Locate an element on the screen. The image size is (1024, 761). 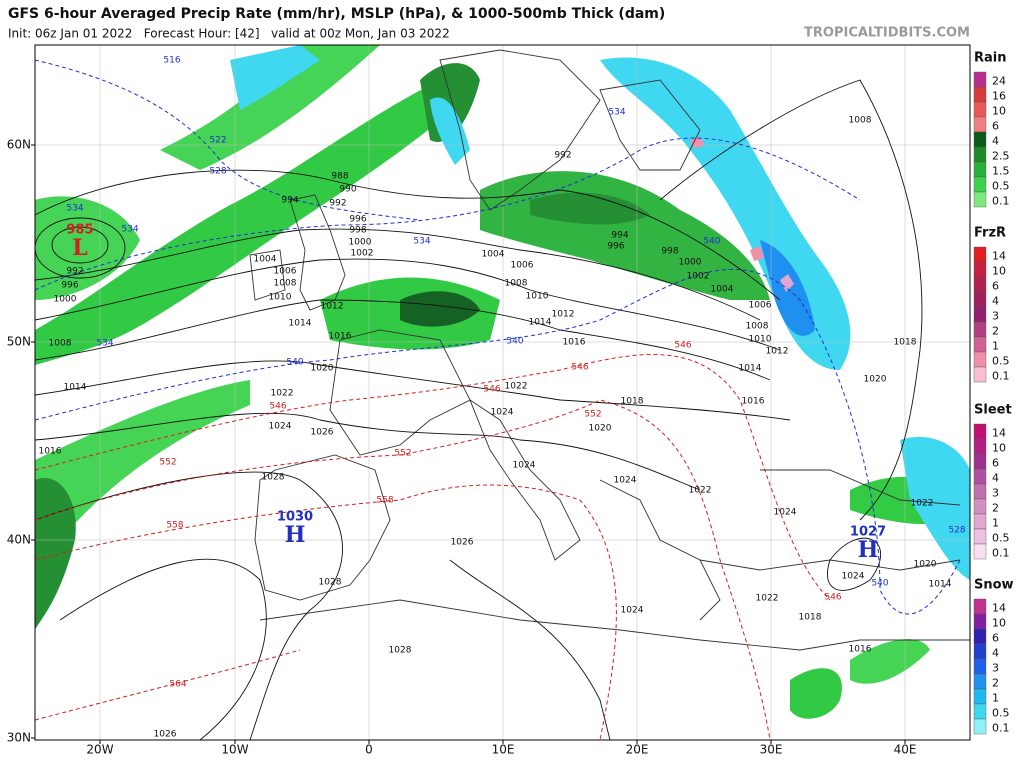
legend-title: FrzR is located at coordinates (990, 233).